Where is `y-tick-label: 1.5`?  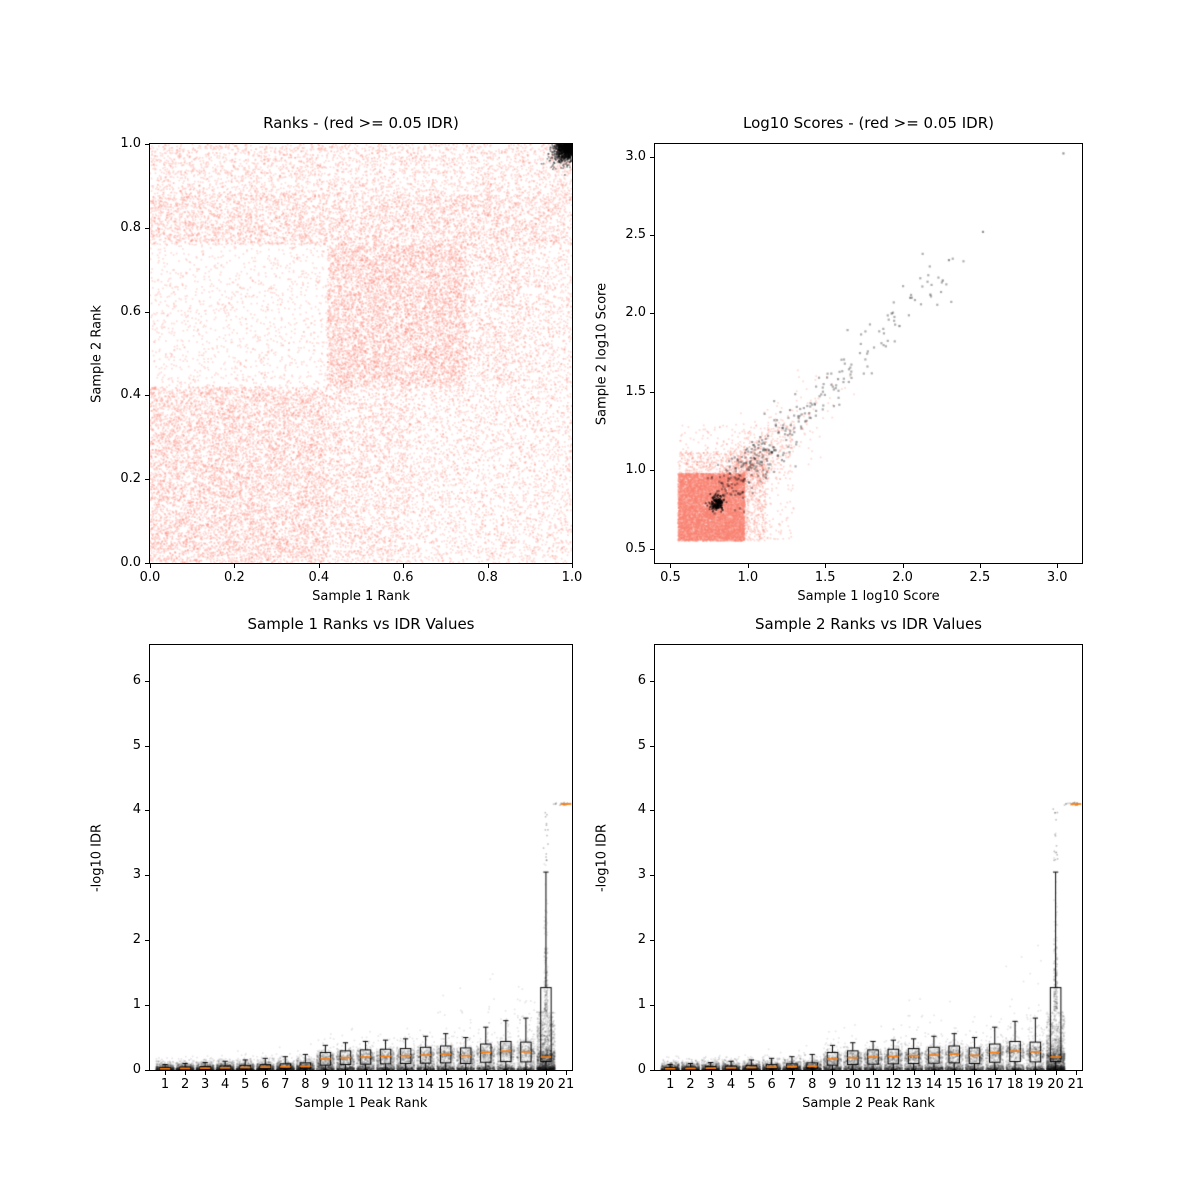 y-tick-label: 1.5 is located at coordinates (635, 391).